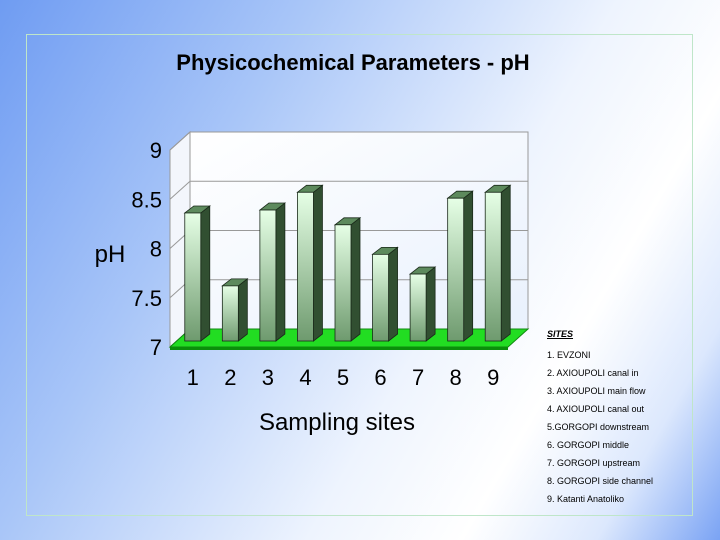 This screenshot has height=540, width=720. What do you see at coordinates (418, 377) in the screenshot?
I see `x-tick-label: 7` at bounding box center [418, 377].